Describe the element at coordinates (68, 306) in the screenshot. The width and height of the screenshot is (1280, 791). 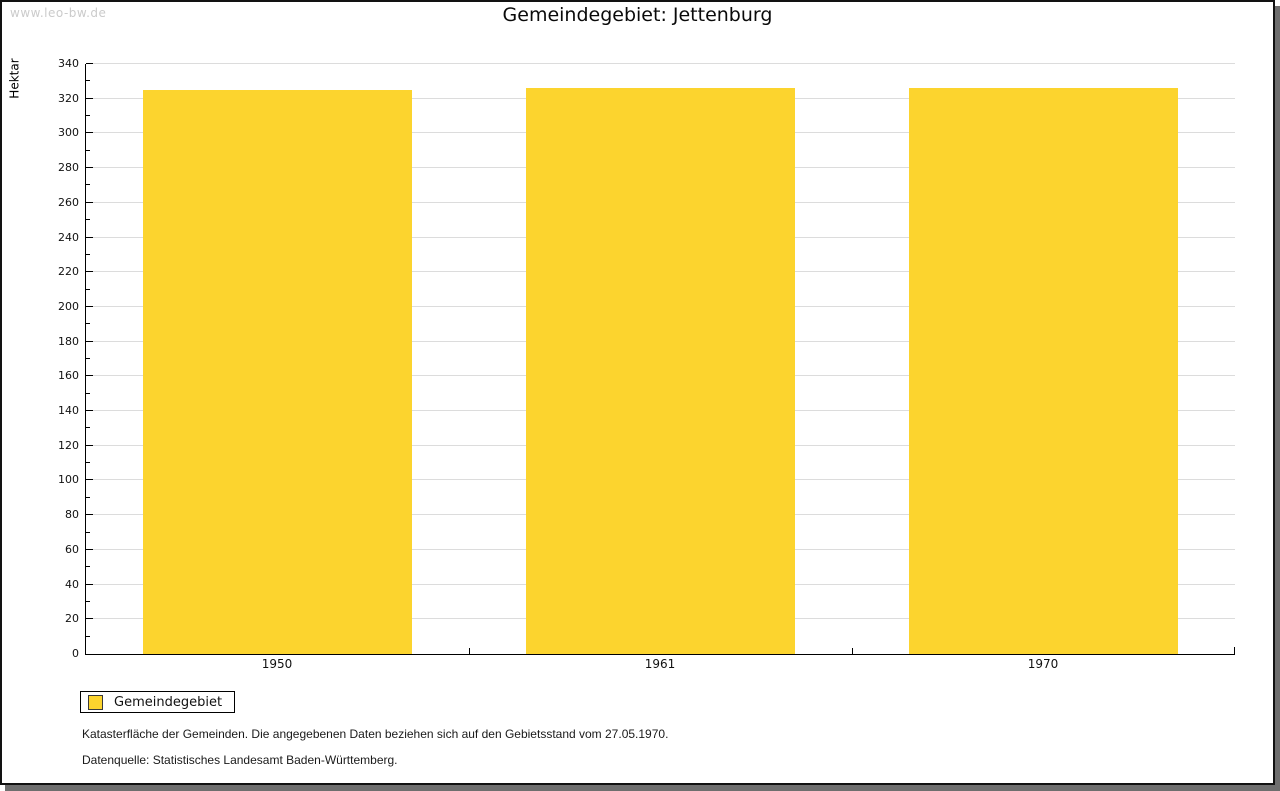
I see `y-tick-label: 200` at that location.